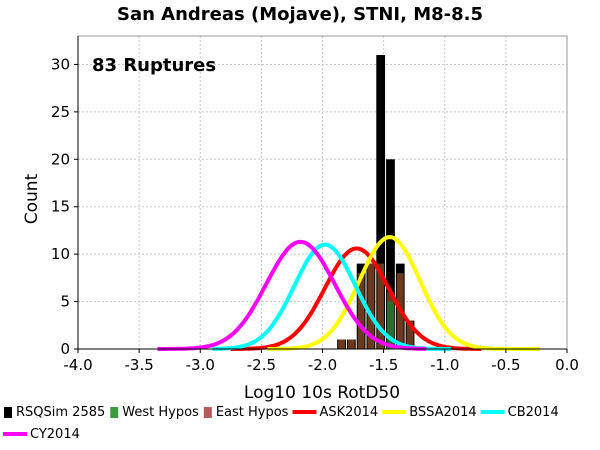 The image size is (600, 450). What do you see at coordinates (356, 298) in the screenshot?
I see `curve-ask2014` at bounding box center [356, 298].